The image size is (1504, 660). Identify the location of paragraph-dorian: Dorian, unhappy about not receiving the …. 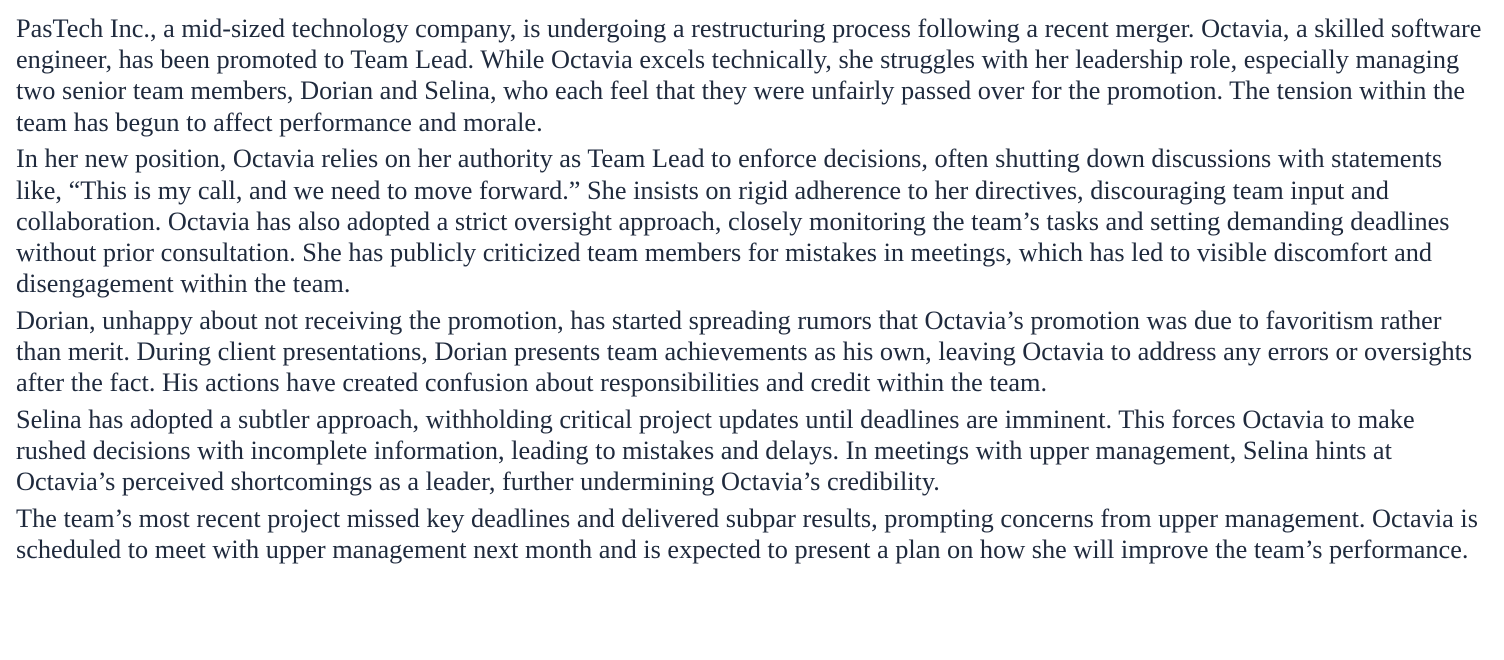
(744, 351).